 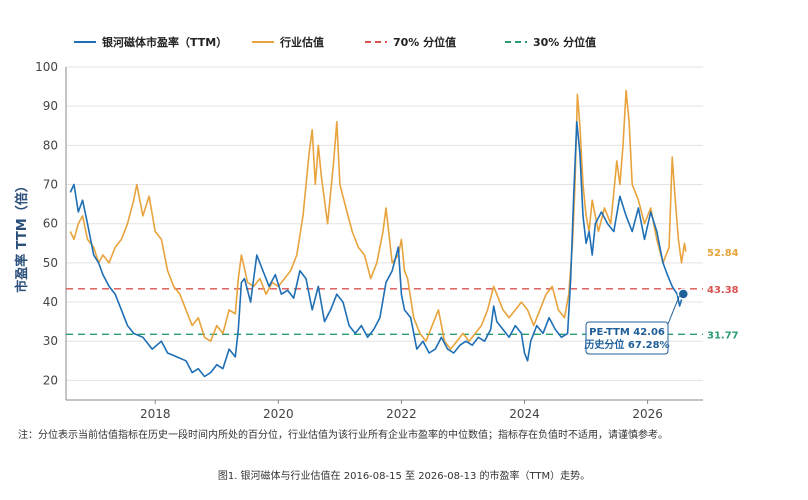 What do you see at coordinates (22, 236) in the screenshot?
I see `y-axis-label: 市盈率 TTM（倍）` at bounding box center [22, 236].